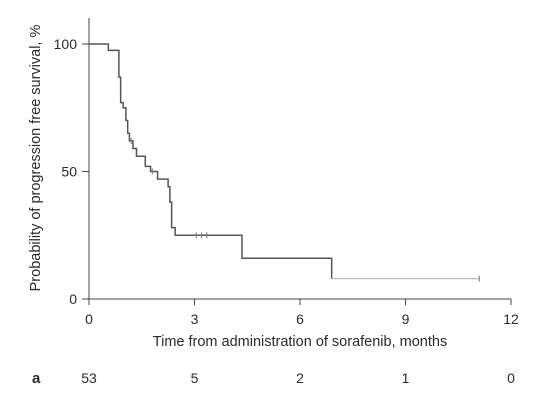  I want to click on y-tick-label: 50, so click(69, 172).